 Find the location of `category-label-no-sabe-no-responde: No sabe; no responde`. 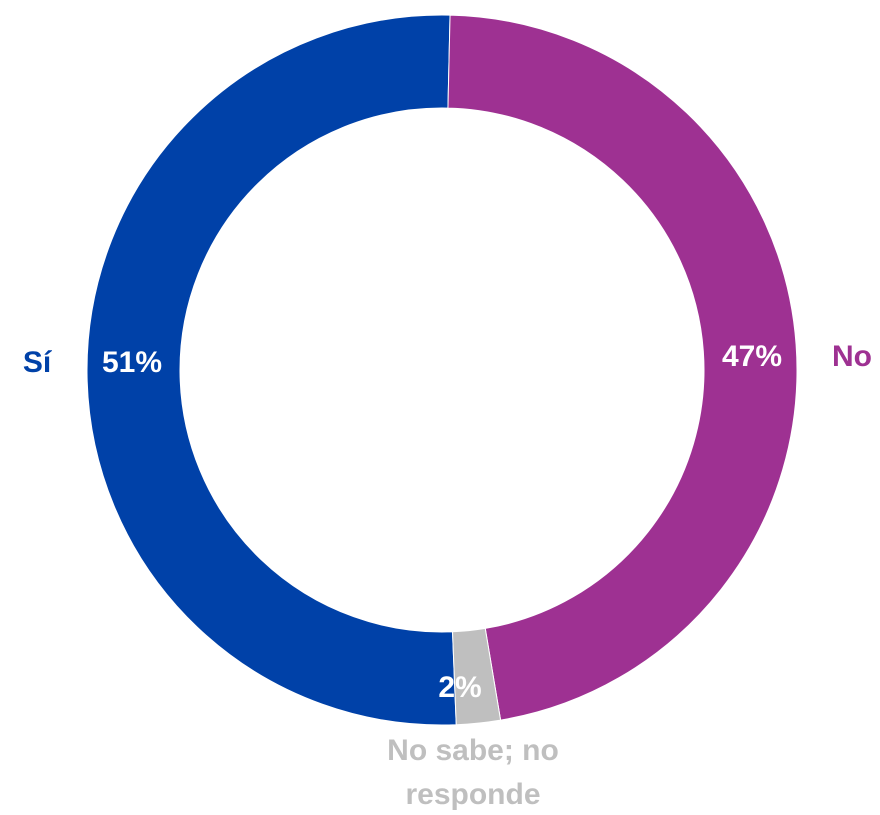

category-label-no-sabe-no-responde: No sabe; no responde is located at coordinates (473, 772).